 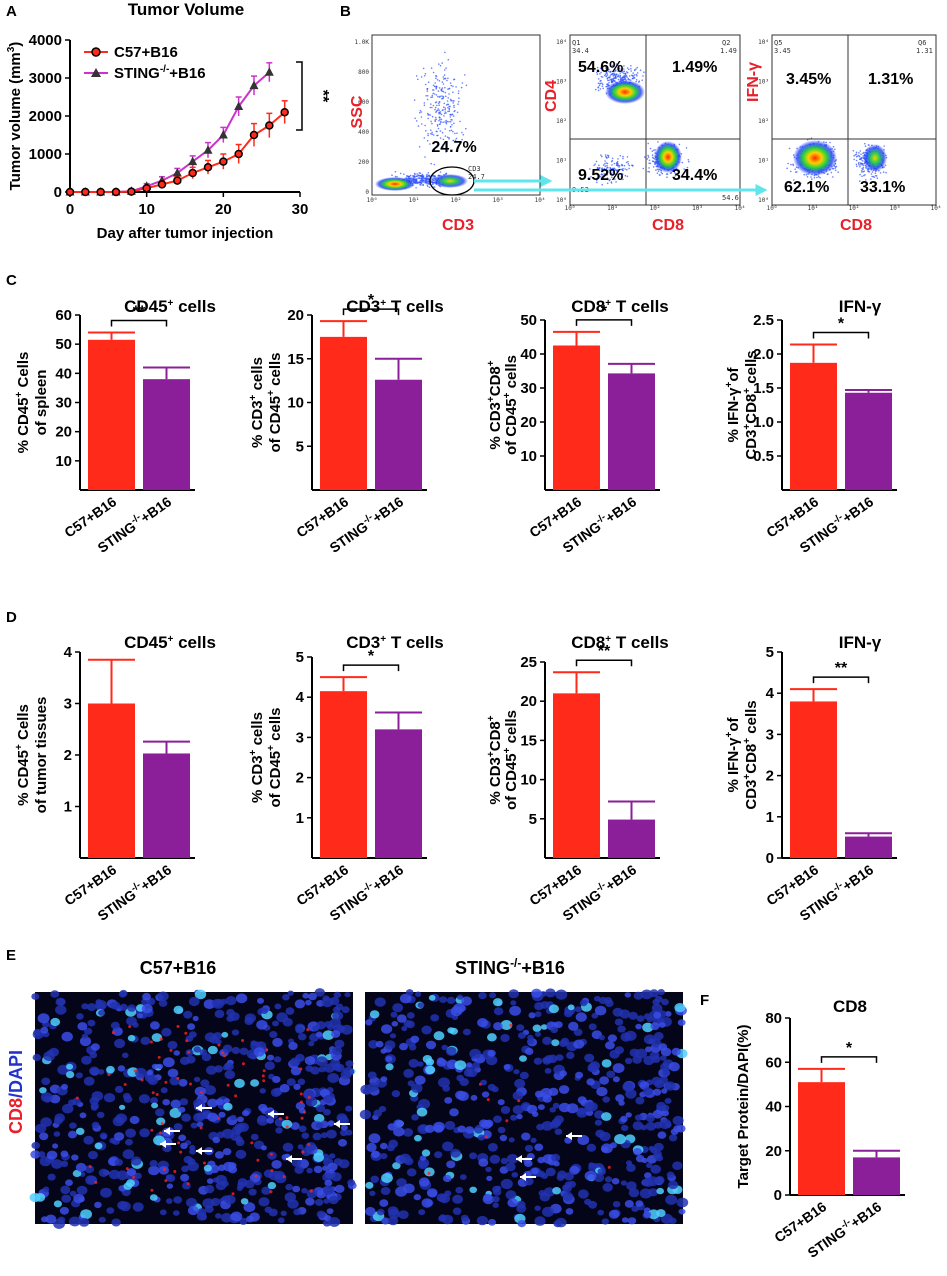 What do you see at coordinates (474, 169) in the screenshot?
I see `gate-name: CD3` at bounding box center [474, 169].